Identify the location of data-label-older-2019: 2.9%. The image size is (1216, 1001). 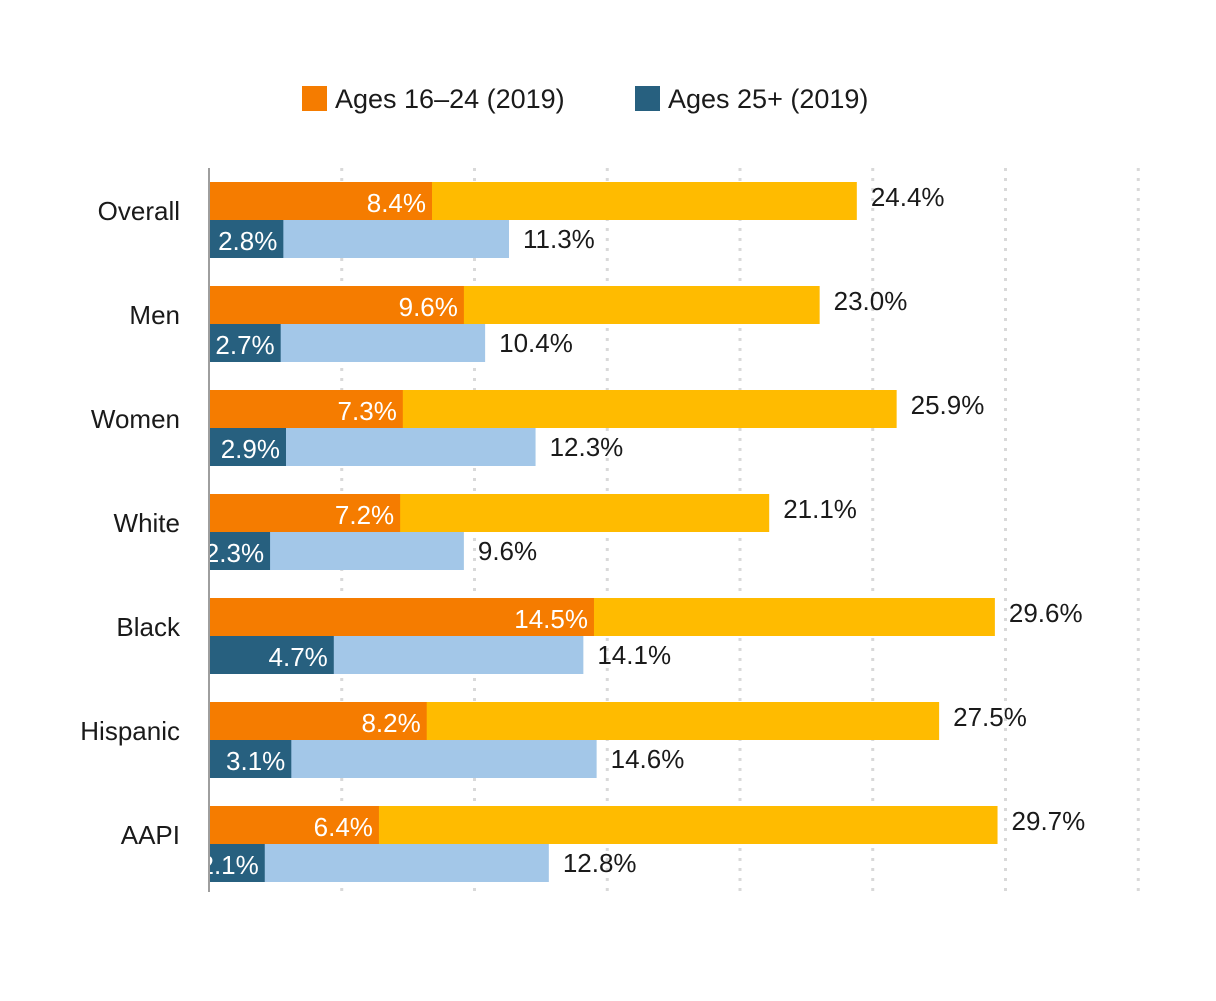
(250, 449).